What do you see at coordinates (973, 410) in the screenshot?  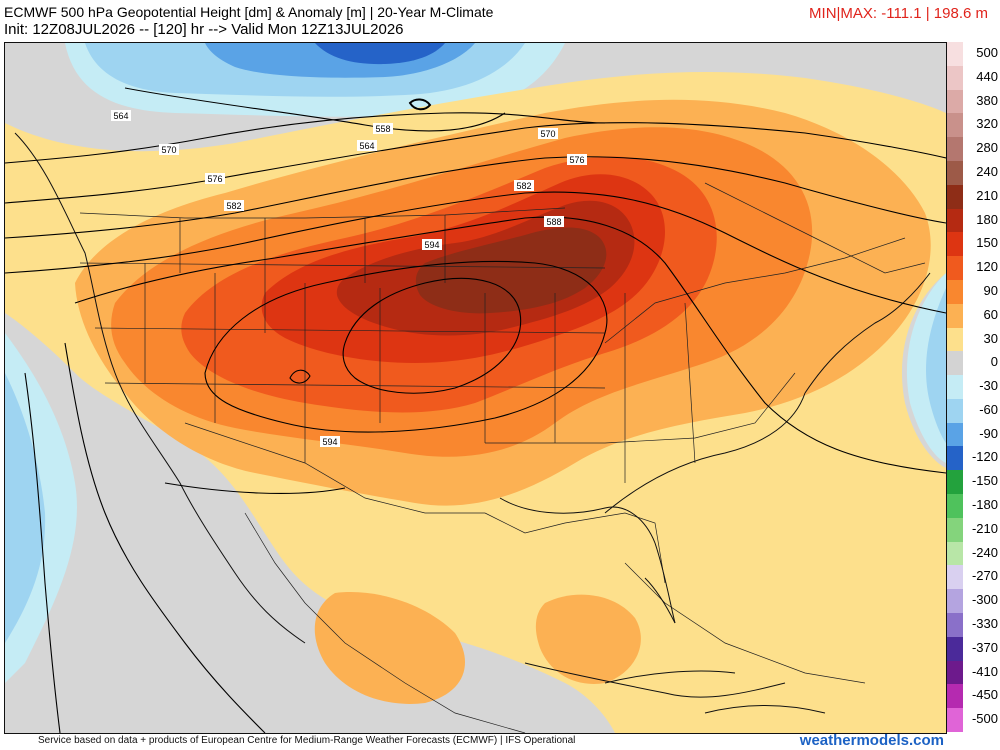 I see `colorbar-entry: -60` at bounding box center [973, 410].